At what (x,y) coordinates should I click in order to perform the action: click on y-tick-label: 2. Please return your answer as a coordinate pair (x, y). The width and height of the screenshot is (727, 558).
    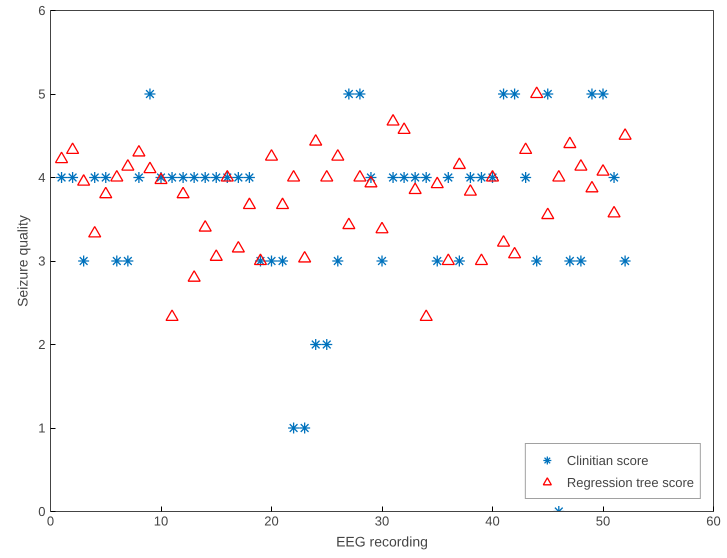
    Looking at the image, I should click on (42, 344).